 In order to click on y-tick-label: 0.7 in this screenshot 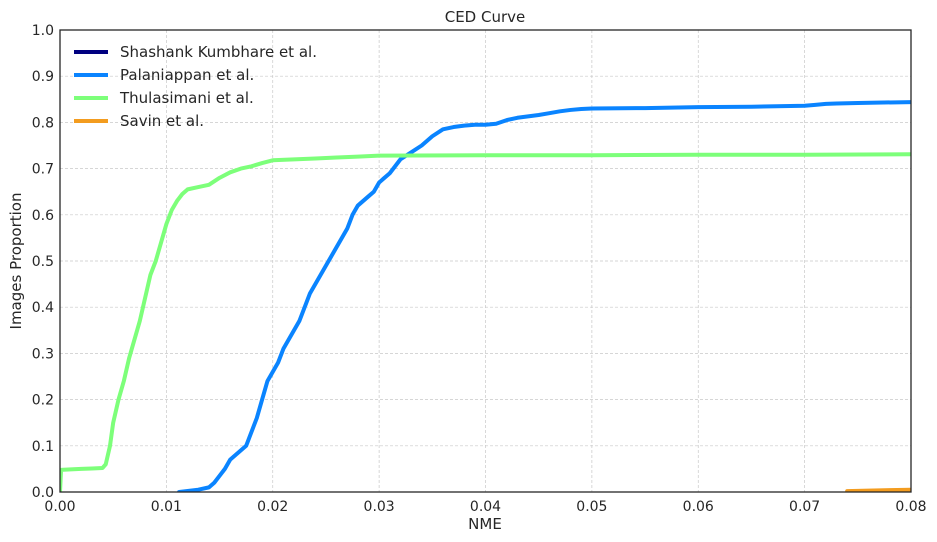, I will do `click(43, 170)`.